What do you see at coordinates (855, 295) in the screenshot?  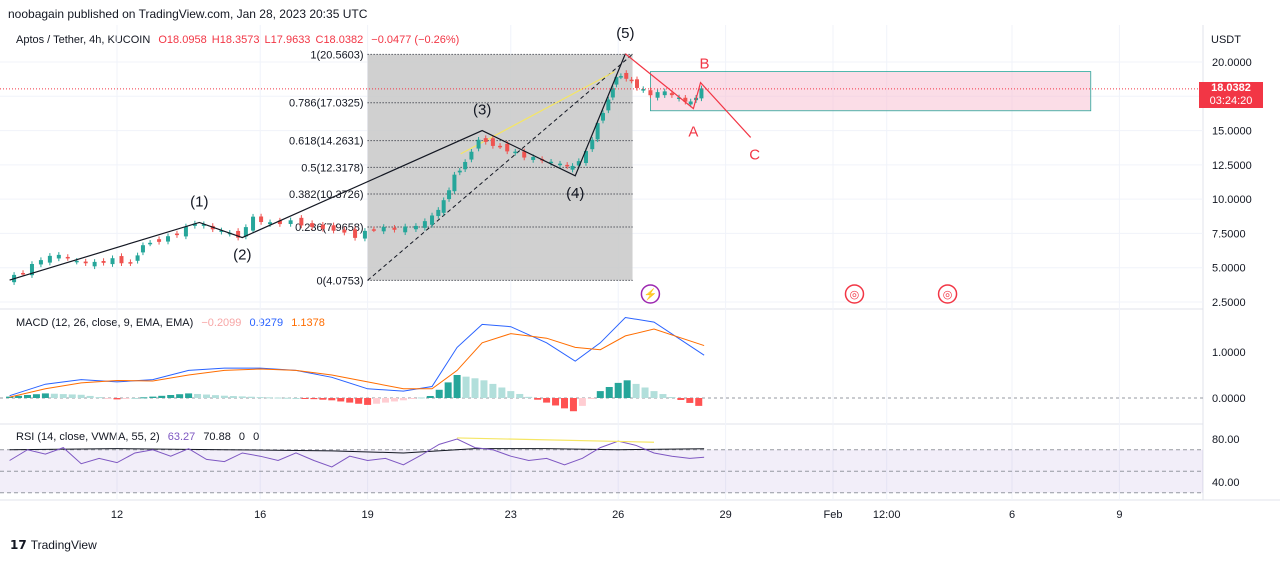 I see `us-flag-icon: ◎` at bounding box center [855, 295].